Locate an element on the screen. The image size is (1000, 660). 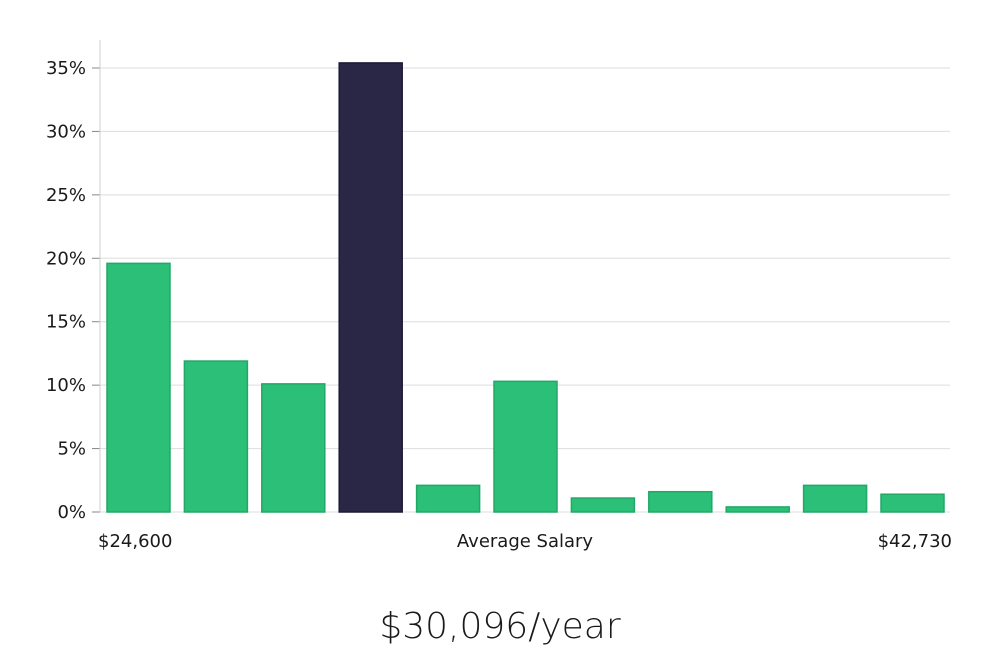
y-tick-label: 30% is located at coordinates (66, 131).